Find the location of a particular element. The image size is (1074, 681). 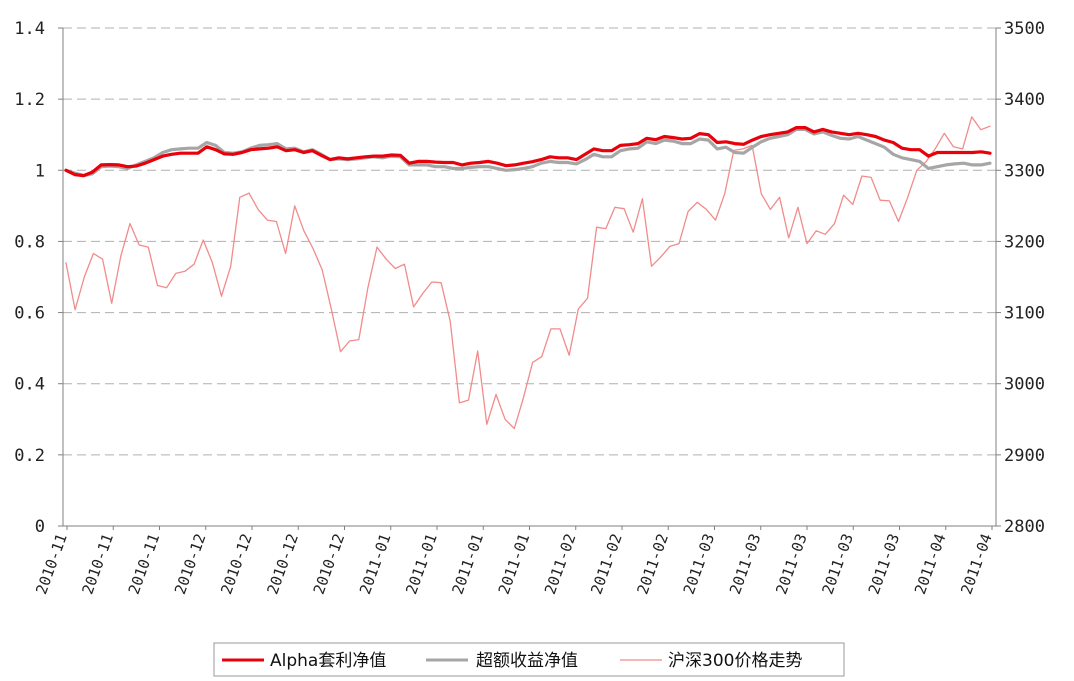

legend: Alpha套利净值 超额收益净值 沪深300价格走势 is located at coordinates (529, 659).